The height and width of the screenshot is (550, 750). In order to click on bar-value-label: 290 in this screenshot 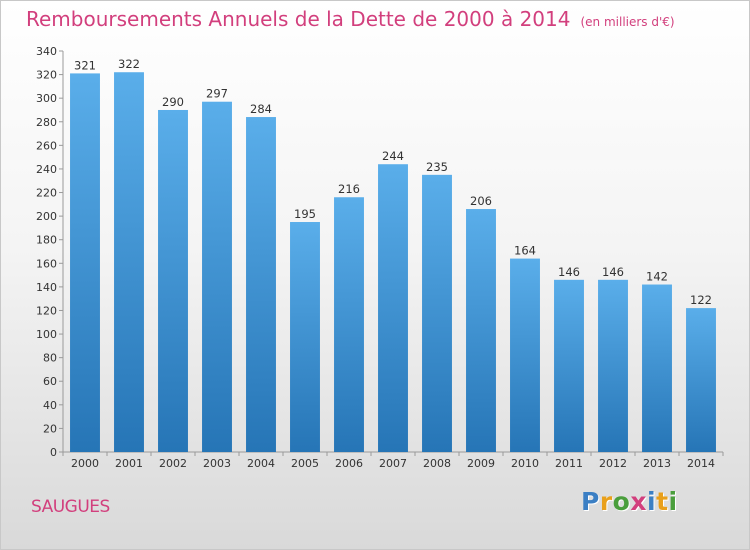, I will do `click(173, 102)`.